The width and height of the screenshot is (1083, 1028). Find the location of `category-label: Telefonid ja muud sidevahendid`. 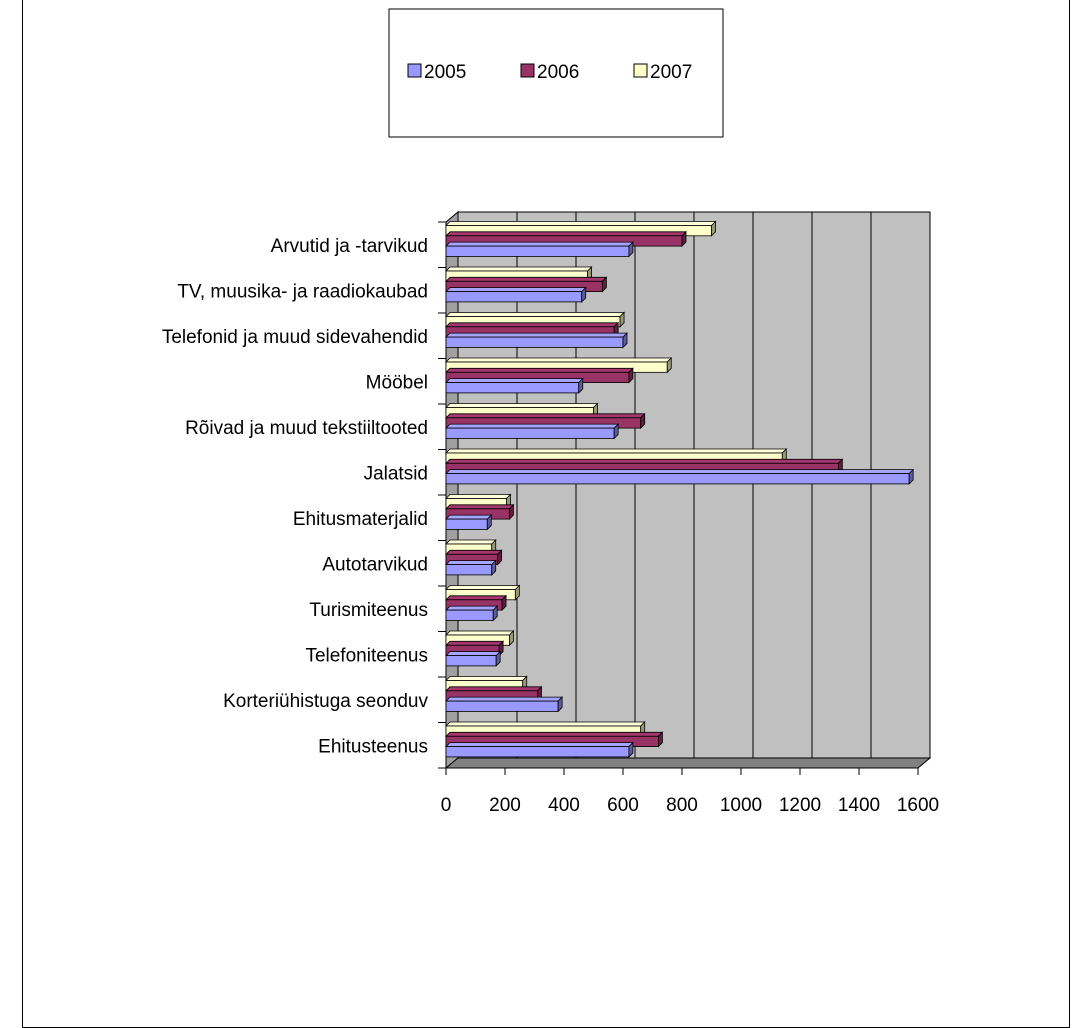

category-label: Telefonid ja muud sidevahendid is located at coordinates (295, 337).